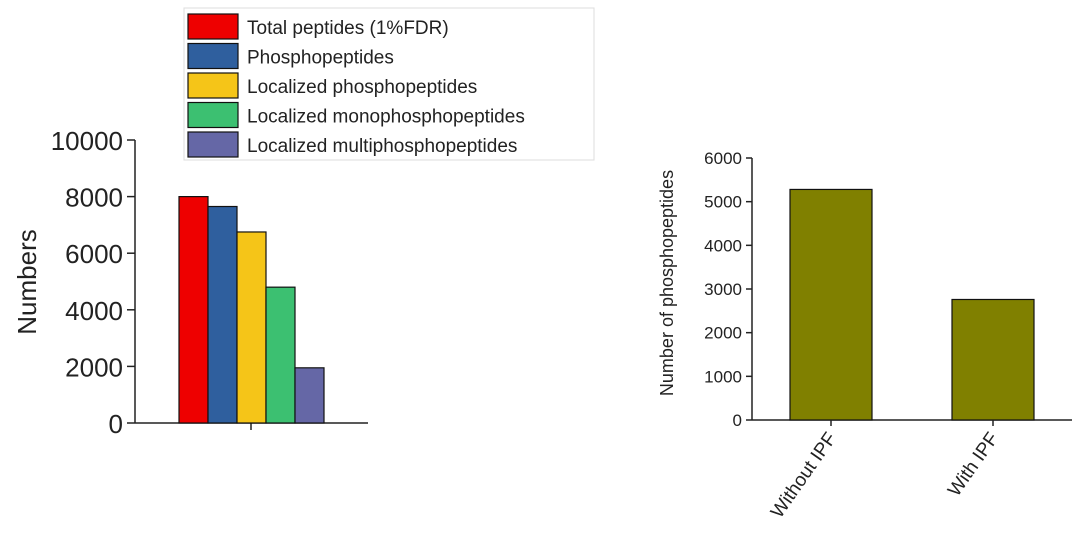 Image resolution: width=1080 pixels, height=540 pixels. Describe the element at coordinates (973, 465) in the screenshot. I see `right-x-tick-label: With IPF` at that location.